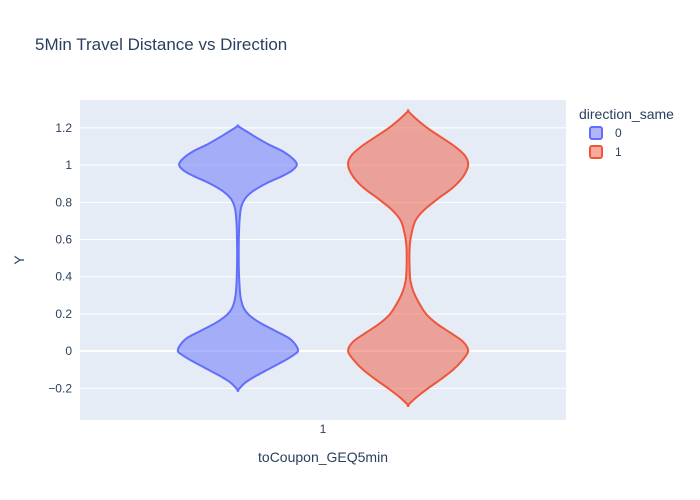 The width and height of the screenshot is (700, 500). I want to click on y-tick-label: 1, so click(68, 165).